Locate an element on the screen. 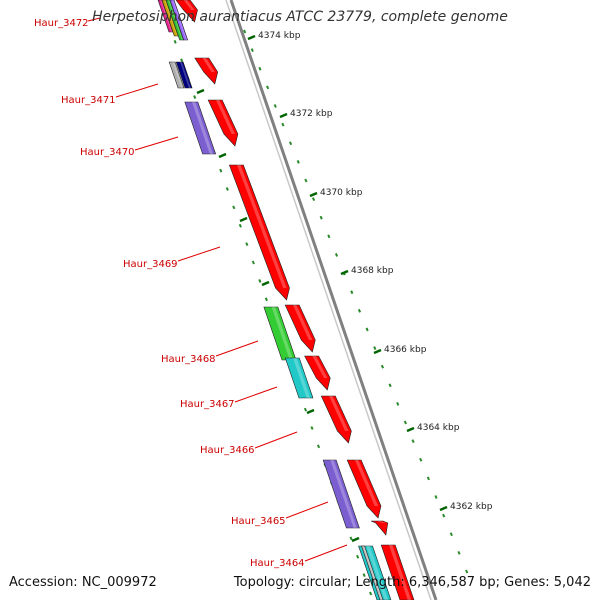 This screenshot has height=604, width=600. reverse-gene-navy-shape is located at coordinates (184, 75).